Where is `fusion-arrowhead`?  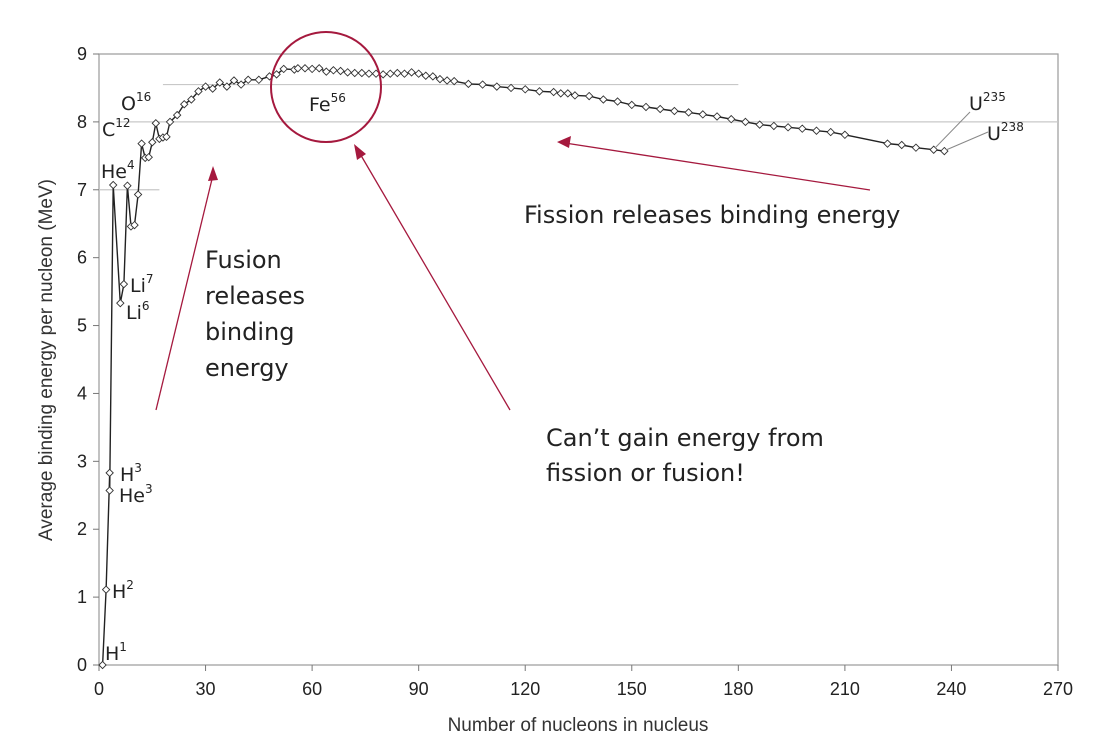 fusion-arrowhead is located at coordinates (213, 173).